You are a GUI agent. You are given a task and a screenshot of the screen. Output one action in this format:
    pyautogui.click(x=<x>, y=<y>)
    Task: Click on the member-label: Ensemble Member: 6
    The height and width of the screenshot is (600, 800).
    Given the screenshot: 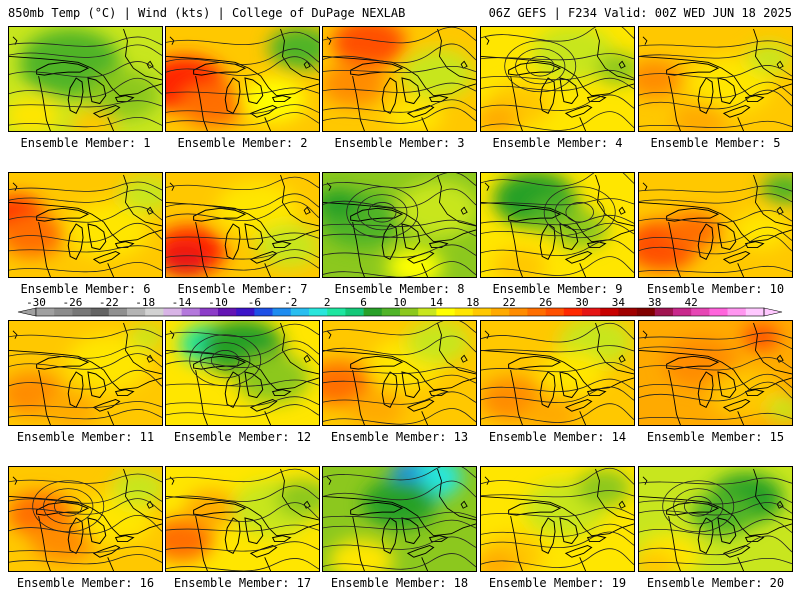 What is the action you would take?
    pyautogui.click(x=85, y=289)
    